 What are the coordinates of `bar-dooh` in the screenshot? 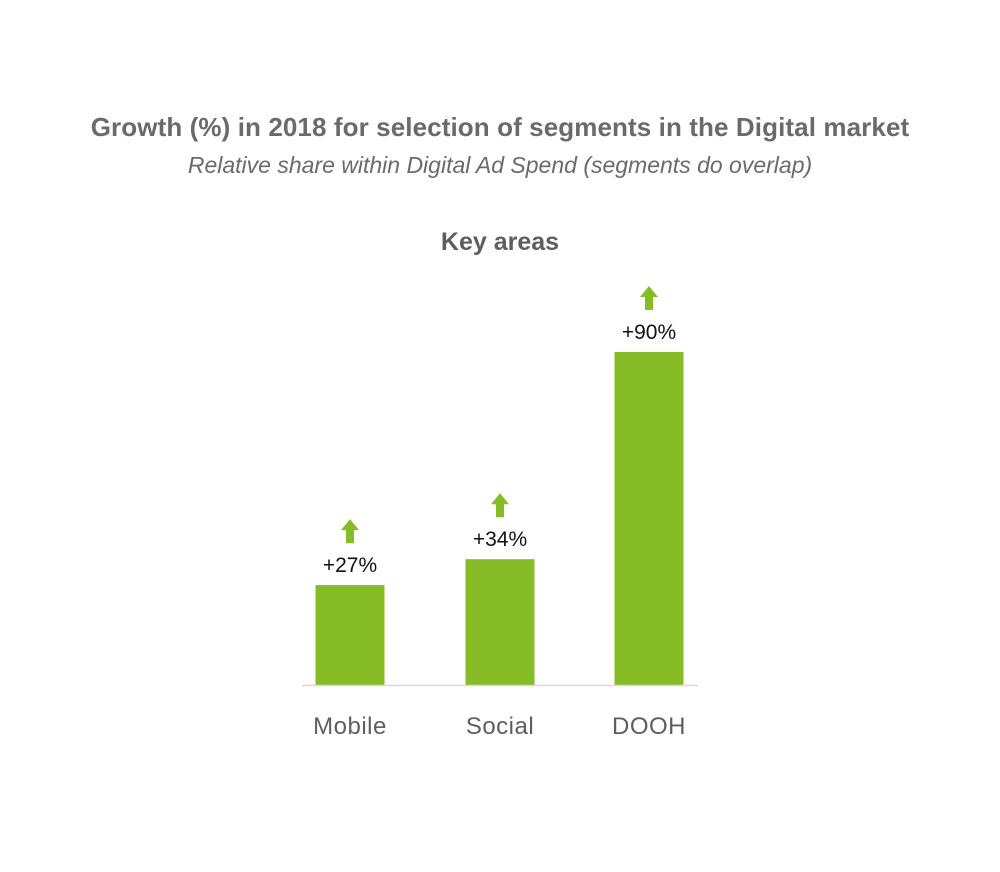 It's located at (649, 518).